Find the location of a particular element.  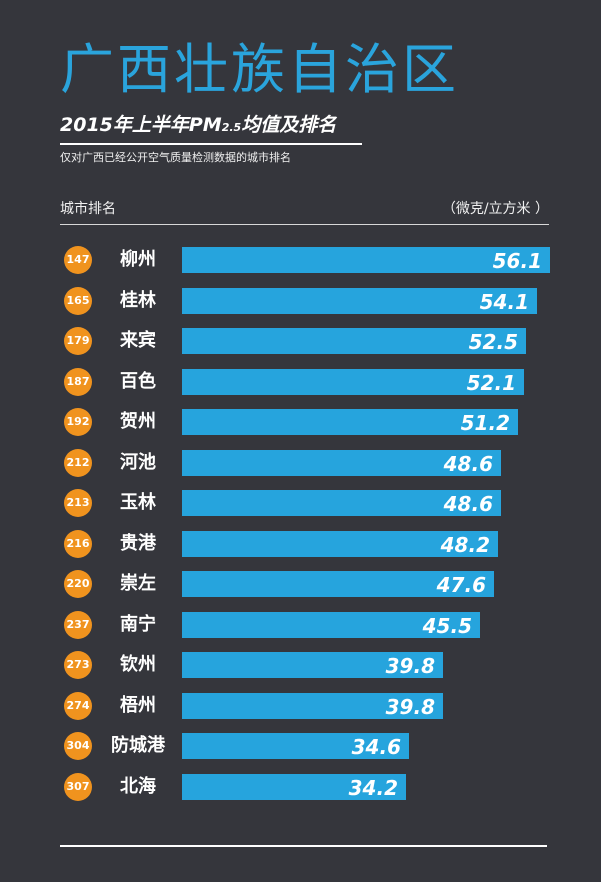

chart-row: 165 桂林 54.1 is located at coordinates (300, 301).